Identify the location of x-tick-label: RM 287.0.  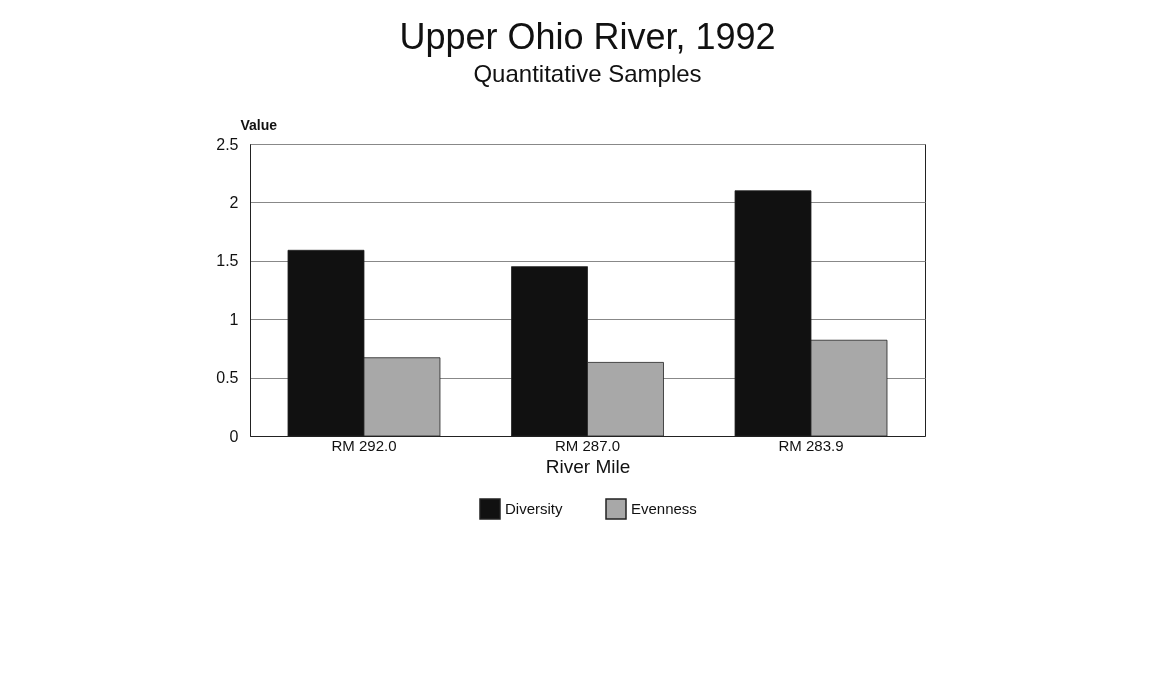
(587, 445).